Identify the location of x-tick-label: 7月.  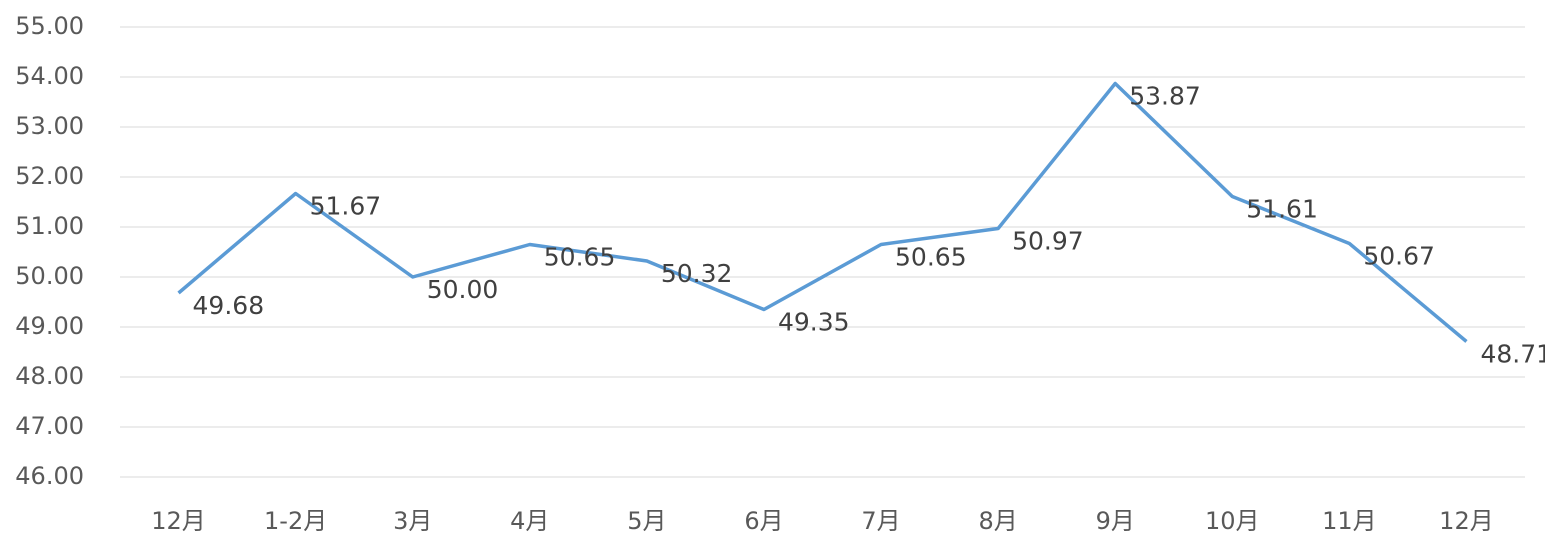
(880, 521).